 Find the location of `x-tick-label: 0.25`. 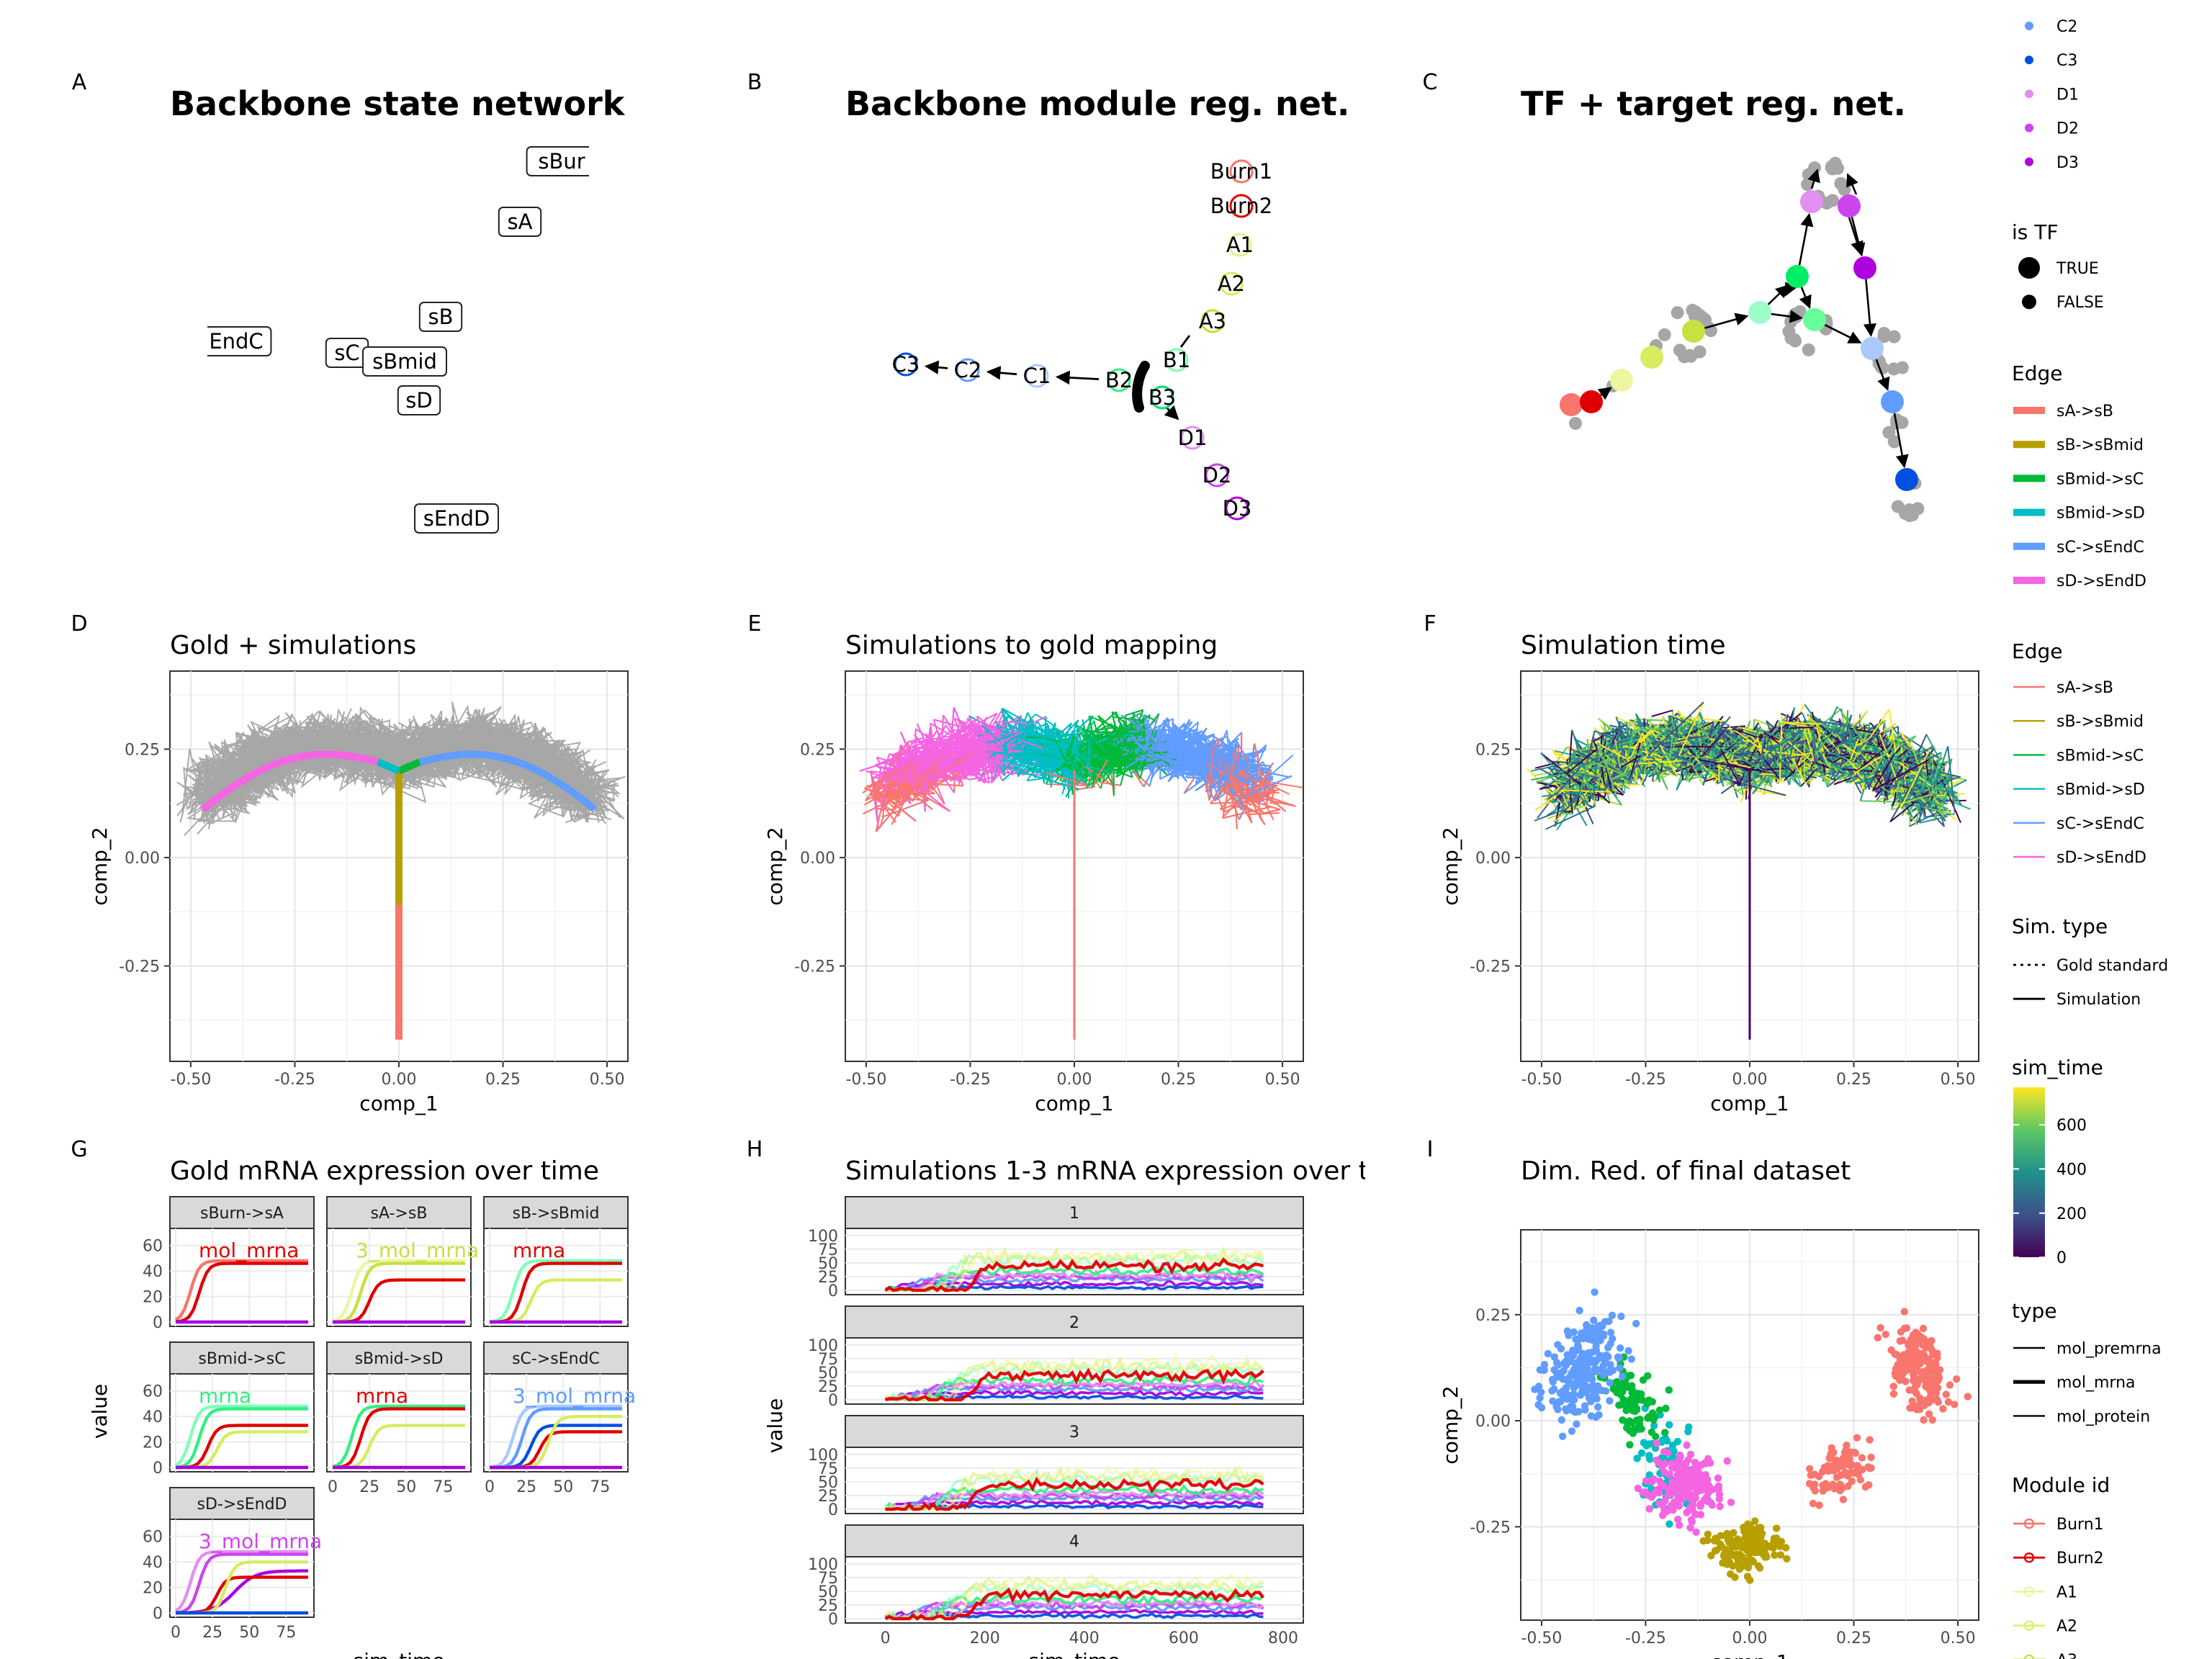

x-tick-label: 0.25 is located at coordinates (503, 1080).